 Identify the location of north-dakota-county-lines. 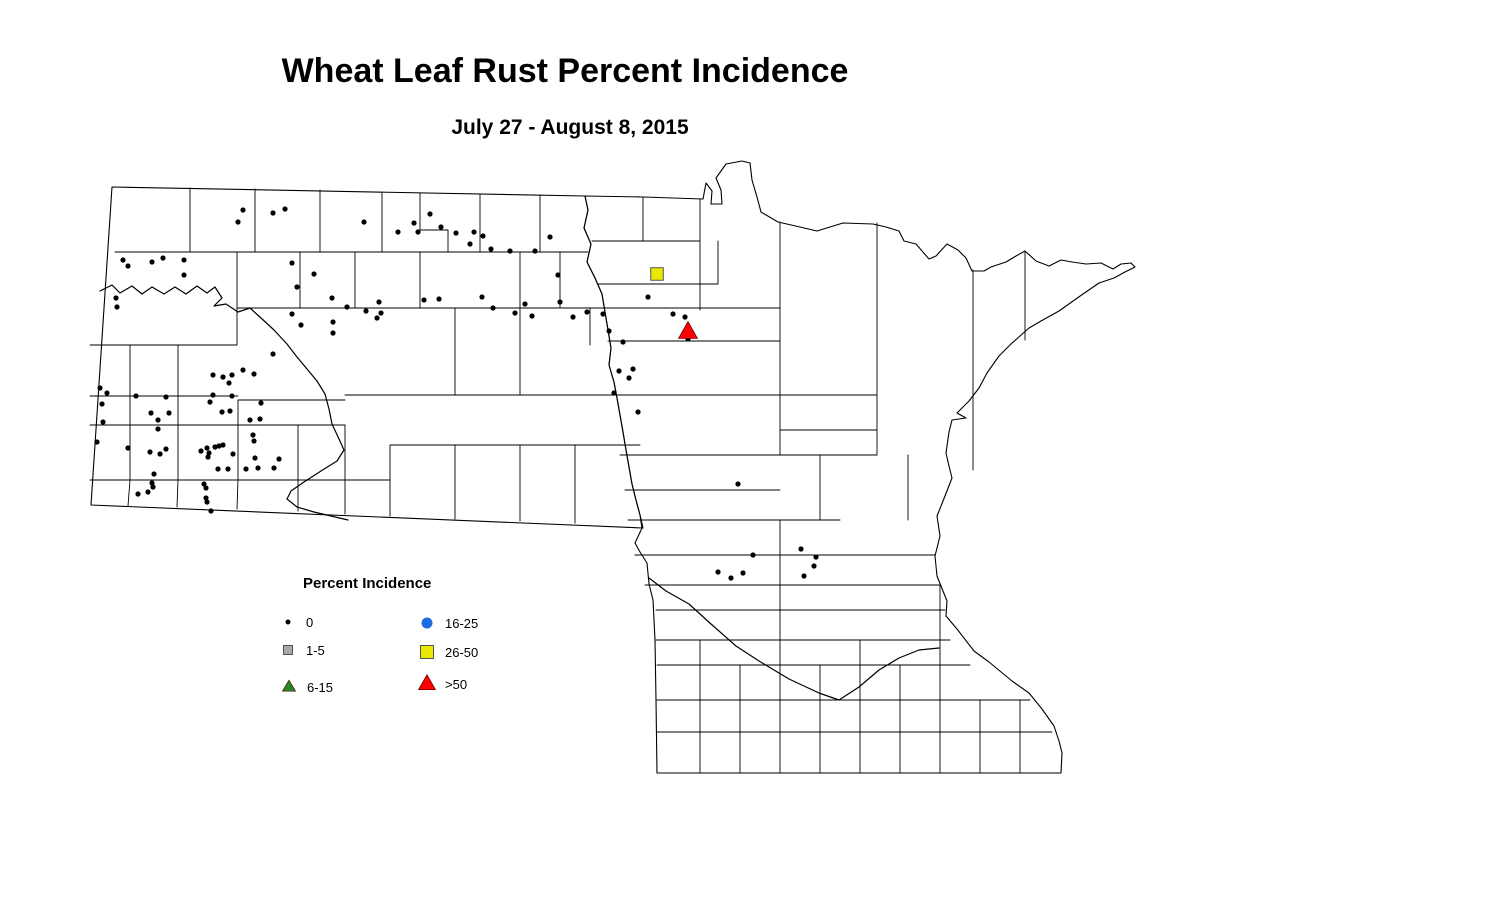
(365, 355).